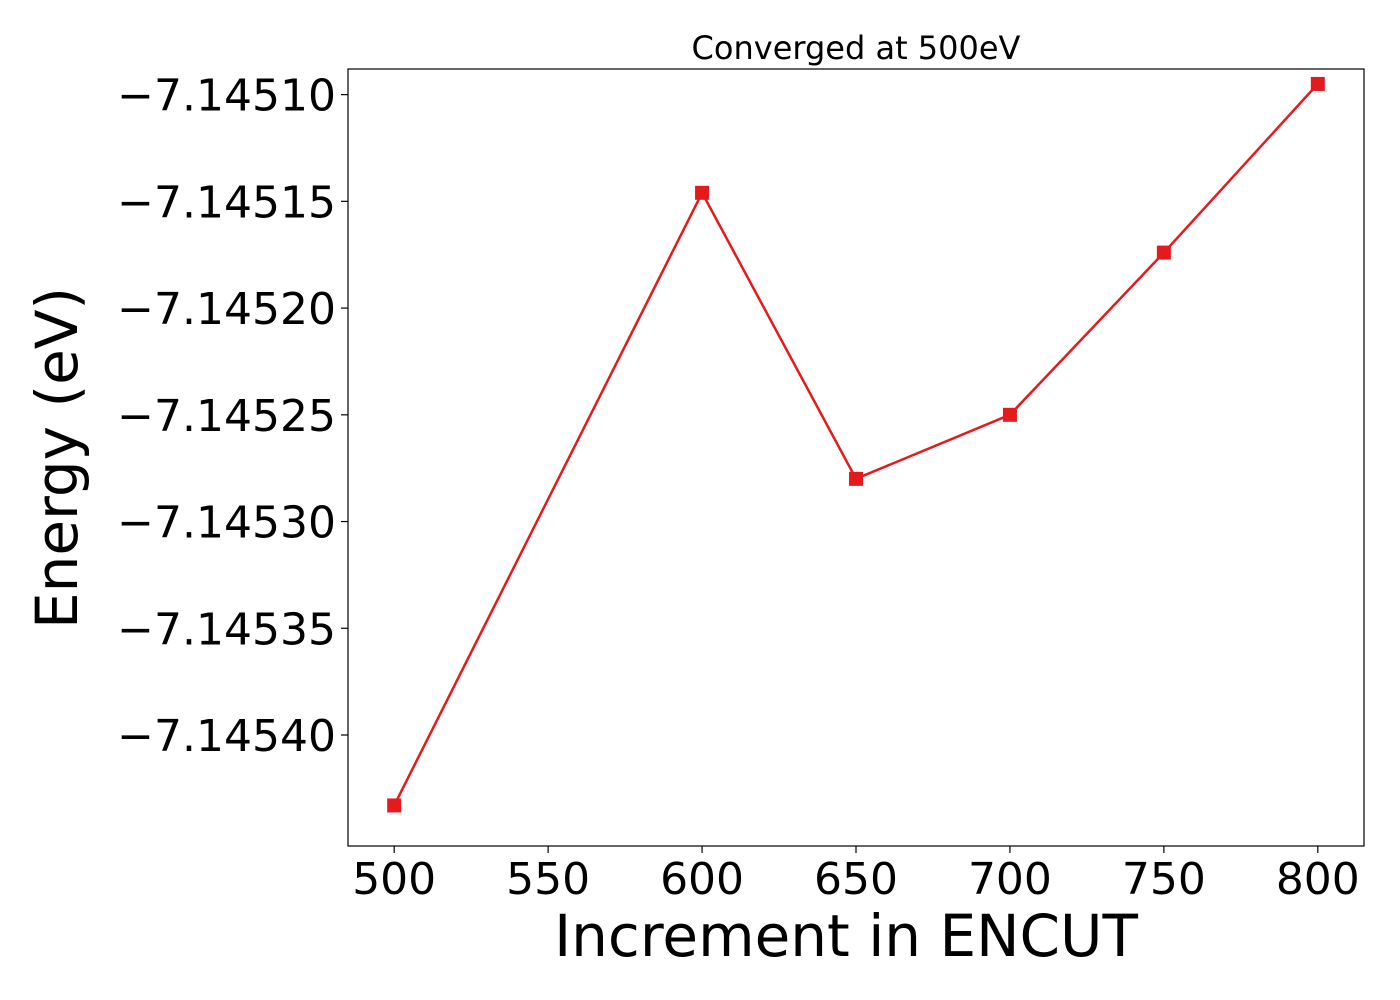  I want to click on x-tick-label: 550, so click(548, 879).